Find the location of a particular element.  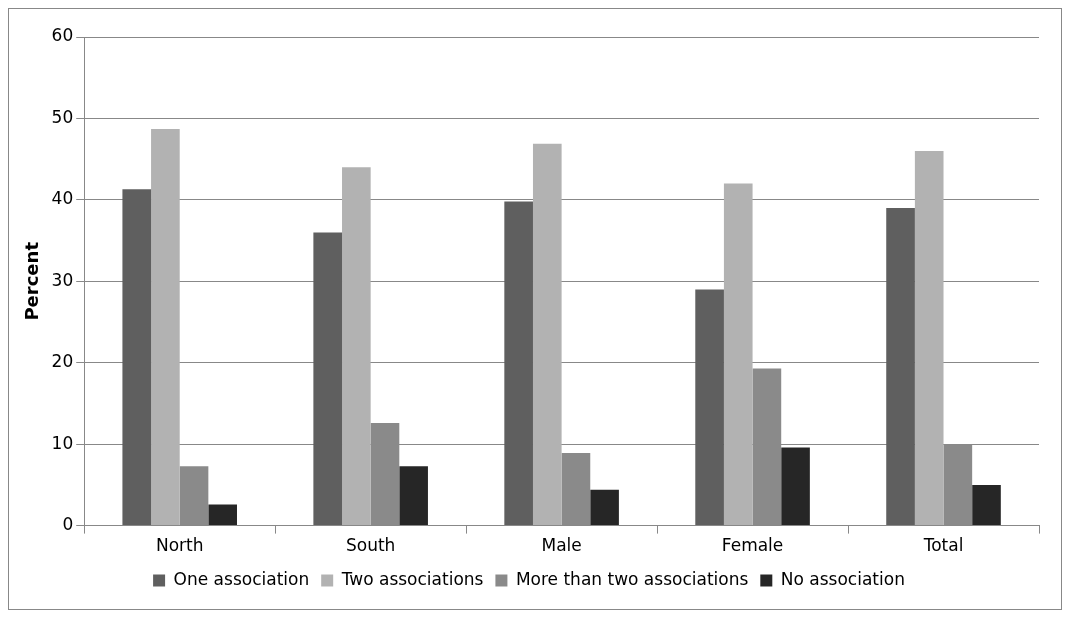

y-tick-label: 60 is located at coordinates (62, 35).